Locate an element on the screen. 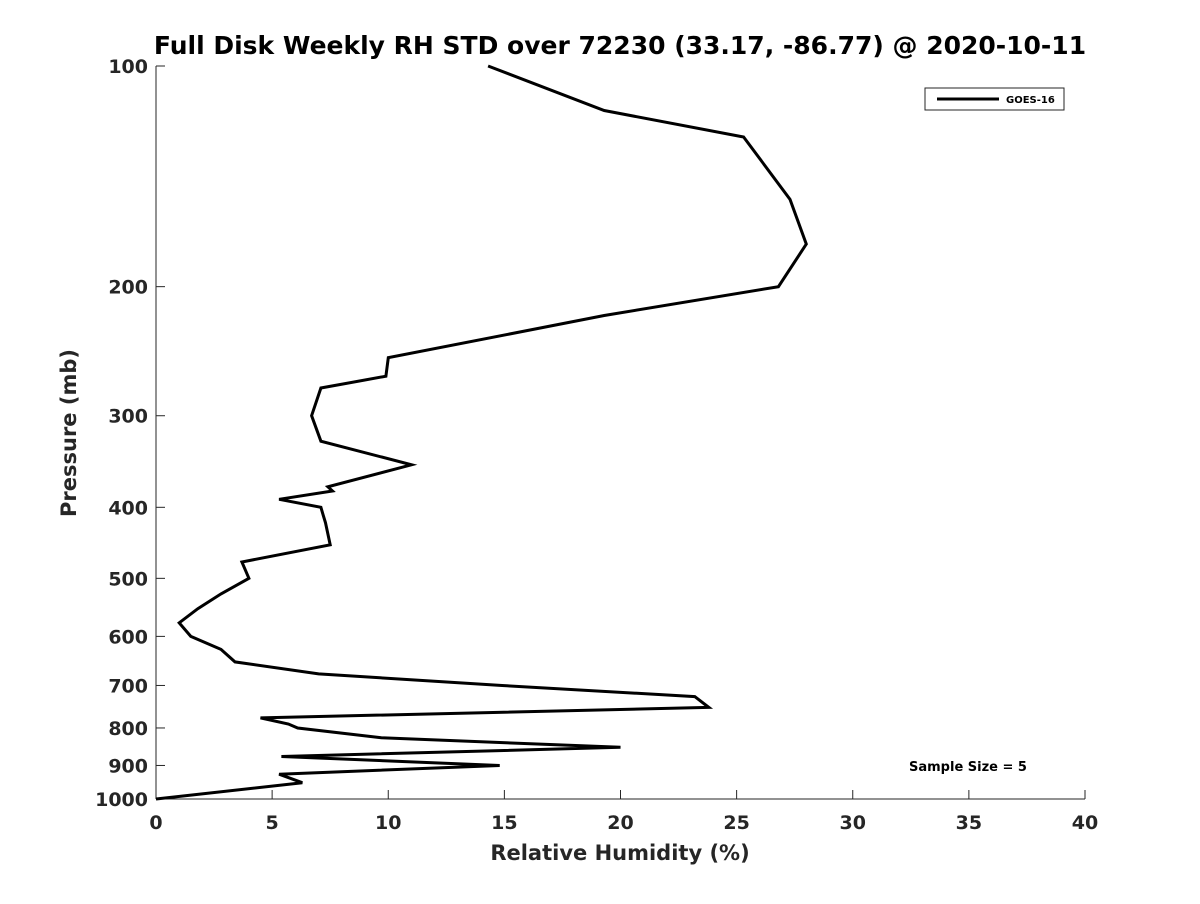  x-tick-label: 35 is located at coordinates (969, 823).